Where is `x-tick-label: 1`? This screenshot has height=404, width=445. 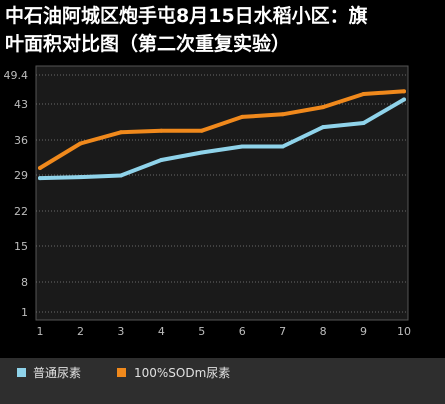 x-tick-label: 1 is located at coordinates (40, 331).